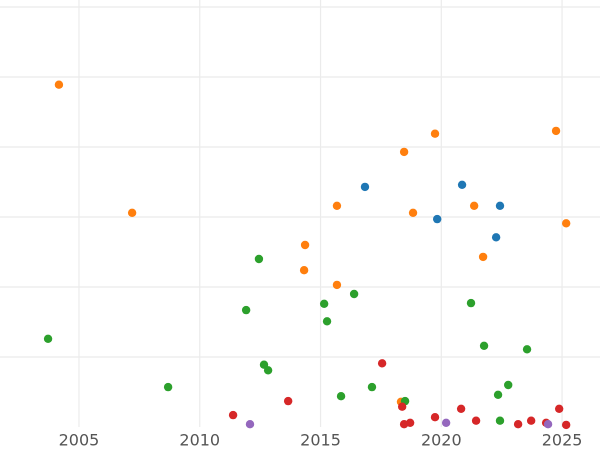 The height and width of the screenshot is (450, 600). I want to click on x-tick-label: 2005, so click(79, 440).